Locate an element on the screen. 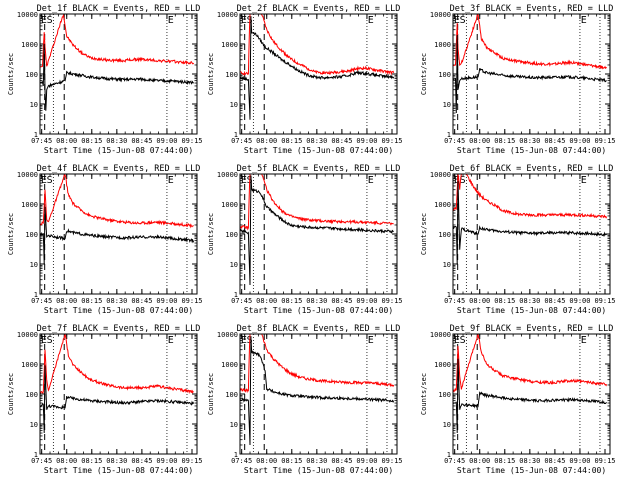 The width and height of the screenshot is (640, 480). chart-title: Det_4f BLACK = Events, RED = LLD is located at coordinates (119, 169).